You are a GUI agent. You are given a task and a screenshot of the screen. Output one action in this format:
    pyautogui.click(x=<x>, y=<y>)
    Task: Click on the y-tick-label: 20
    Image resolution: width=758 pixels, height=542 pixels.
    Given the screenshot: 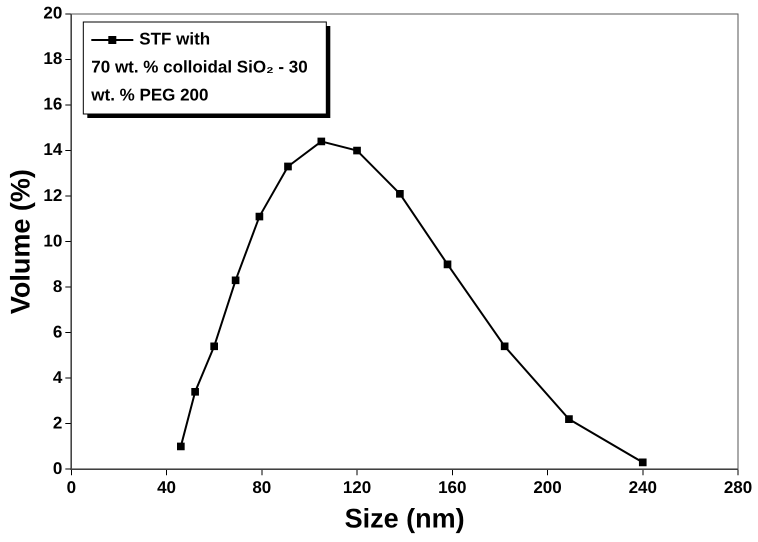 What is the action you would take?
    pyautogui.click(x=52, y=13)
    